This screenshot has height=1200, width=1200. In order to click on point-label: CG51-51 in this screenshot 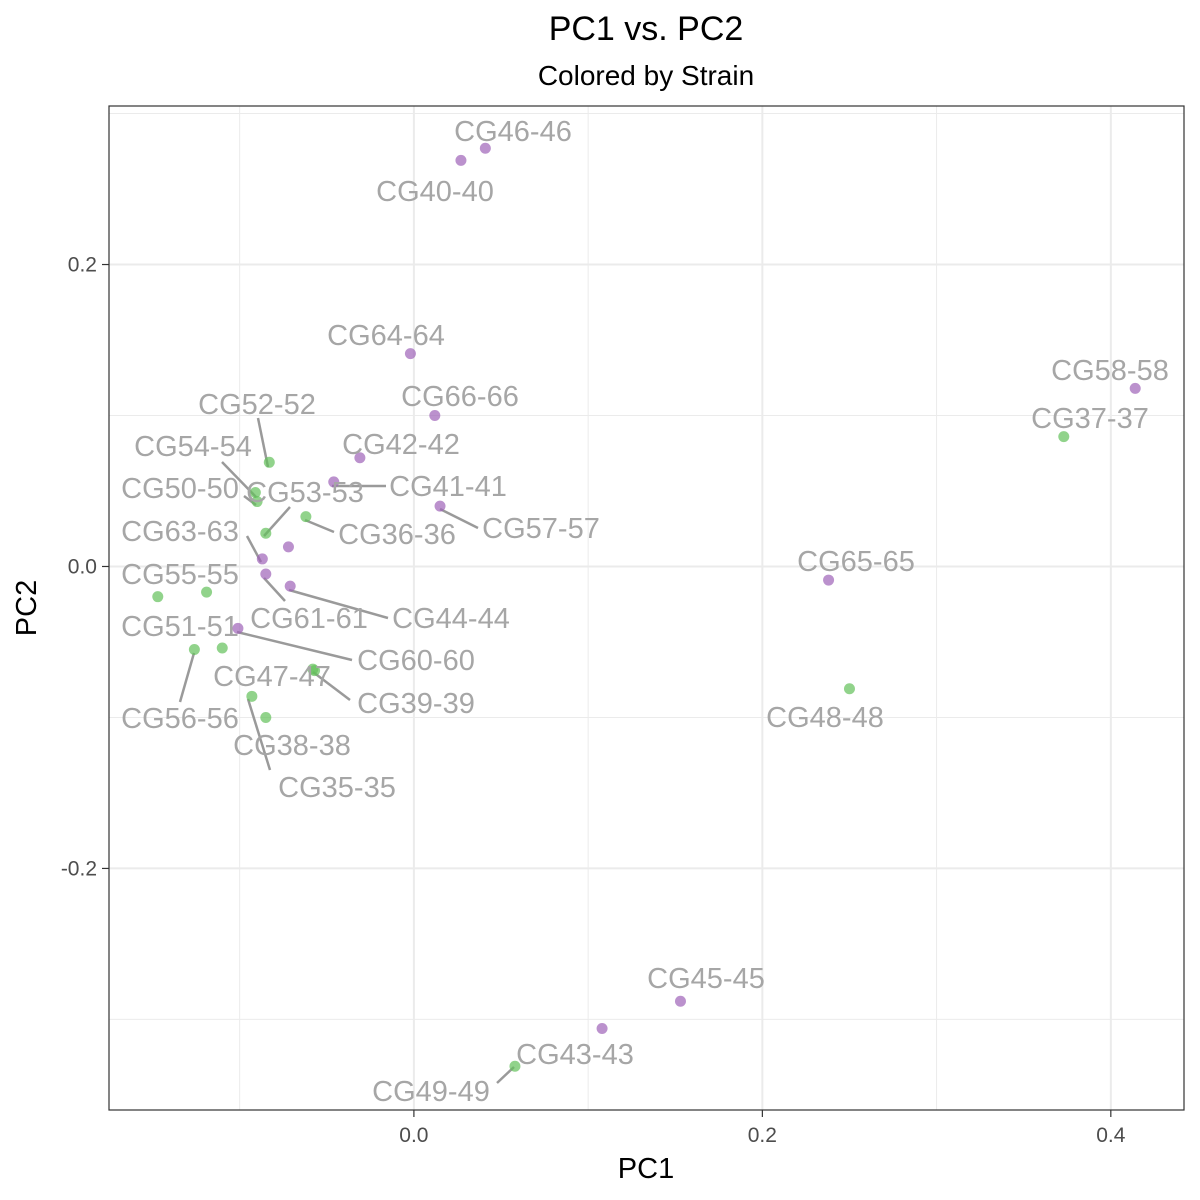, I will do `click(180, 627)`.